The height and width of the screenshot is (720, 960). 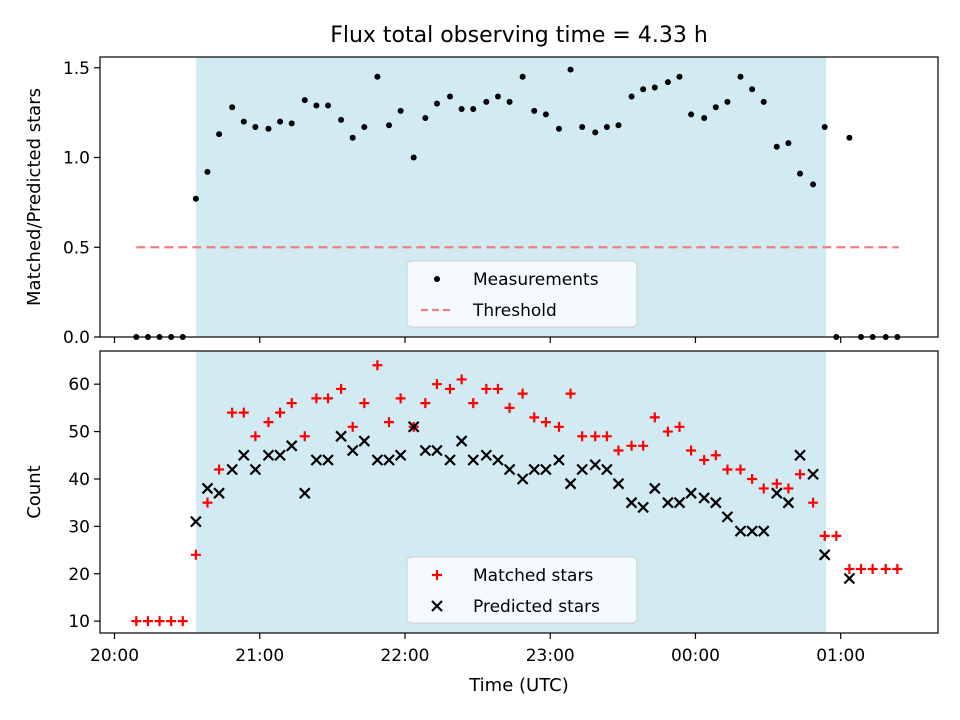 I want to click on y-tick-label: 0.0, so click(x=76, y=338).